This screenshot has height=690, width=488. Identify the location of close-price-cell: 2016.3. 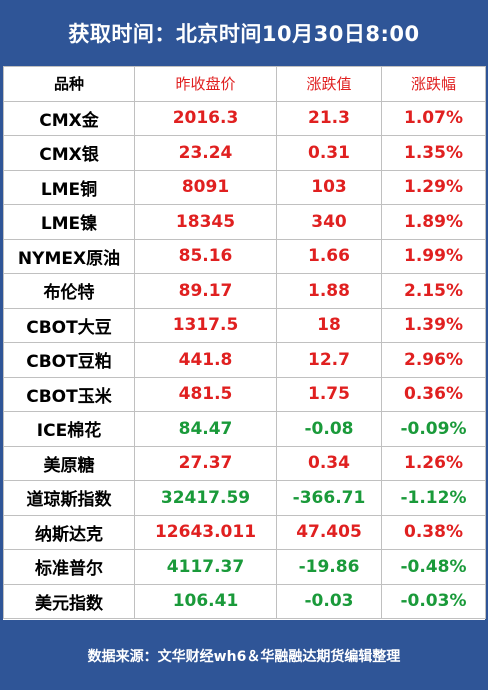
(205, 118).